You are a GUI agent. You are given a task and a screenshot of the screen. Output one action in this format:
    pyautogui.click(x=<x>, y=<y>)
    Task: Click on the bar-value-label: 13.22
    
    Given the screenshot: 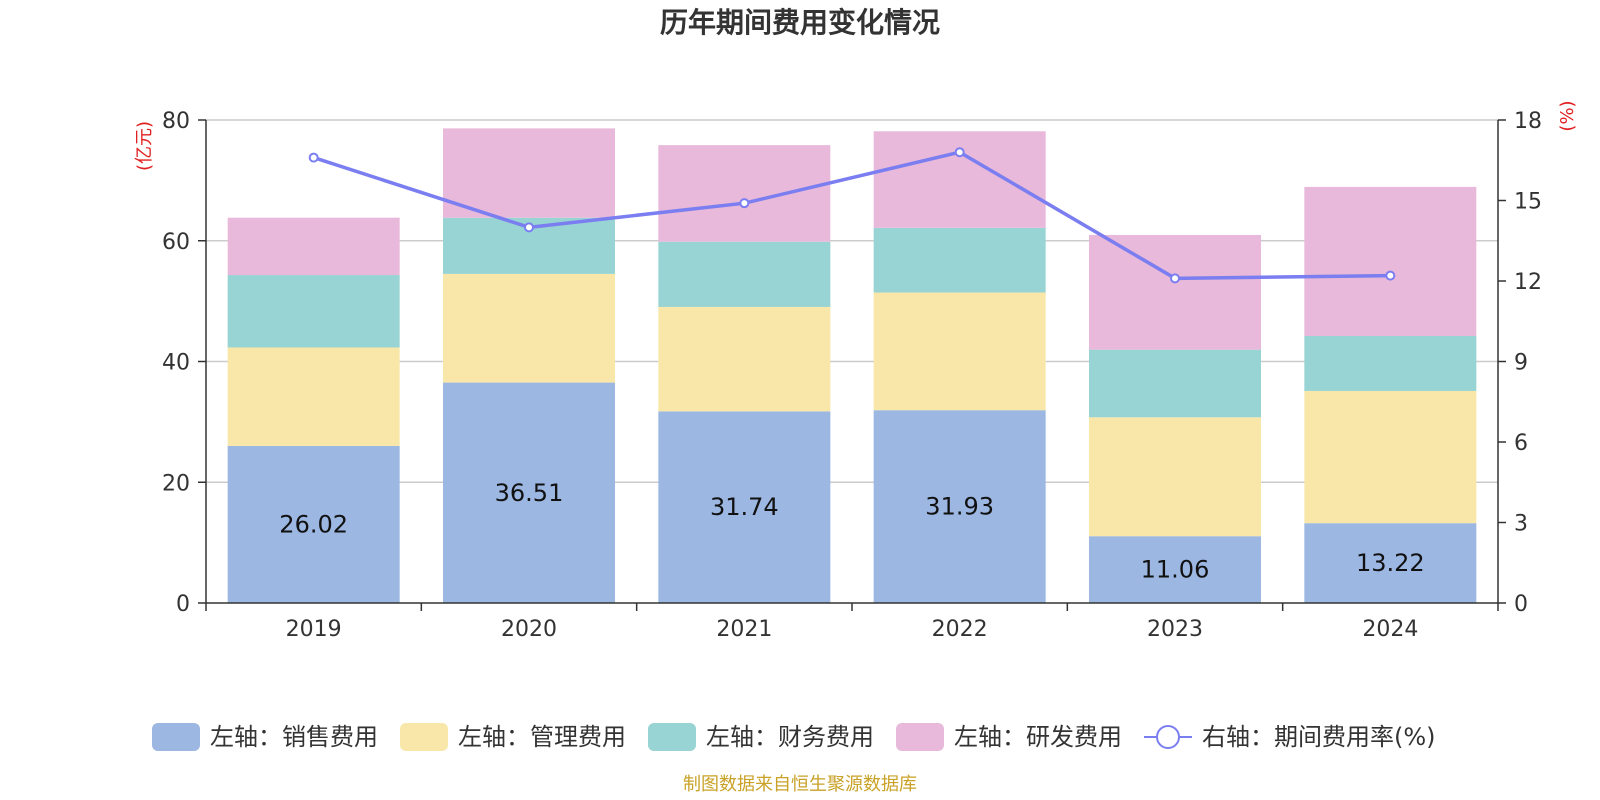 What is the action you would take?
    pyautogui.click(x=1390, y=563)
    